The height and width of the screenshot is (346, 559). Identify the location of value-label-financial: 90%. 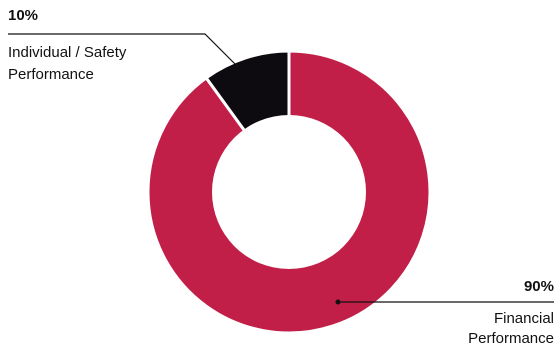
(539, 286).